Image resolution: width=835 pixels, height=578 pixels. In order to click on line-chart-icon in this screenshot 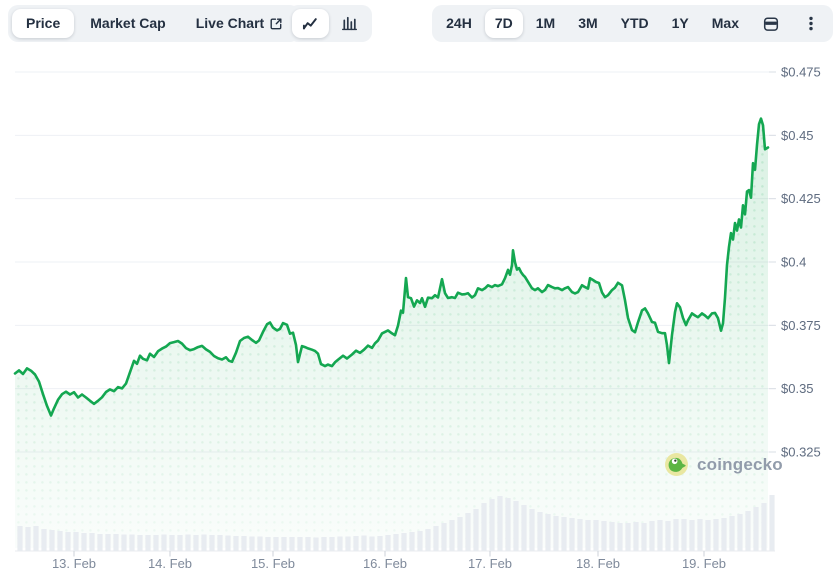, I will do `click(309, 24)`.